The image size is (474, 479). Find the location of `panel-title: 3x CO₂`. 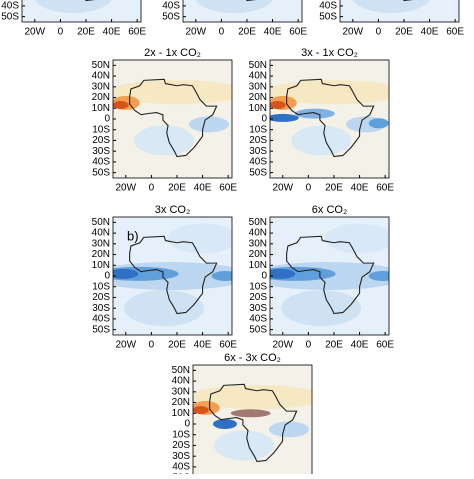

panel-title: 3x CO₂ is located at coordinates (172, 210).